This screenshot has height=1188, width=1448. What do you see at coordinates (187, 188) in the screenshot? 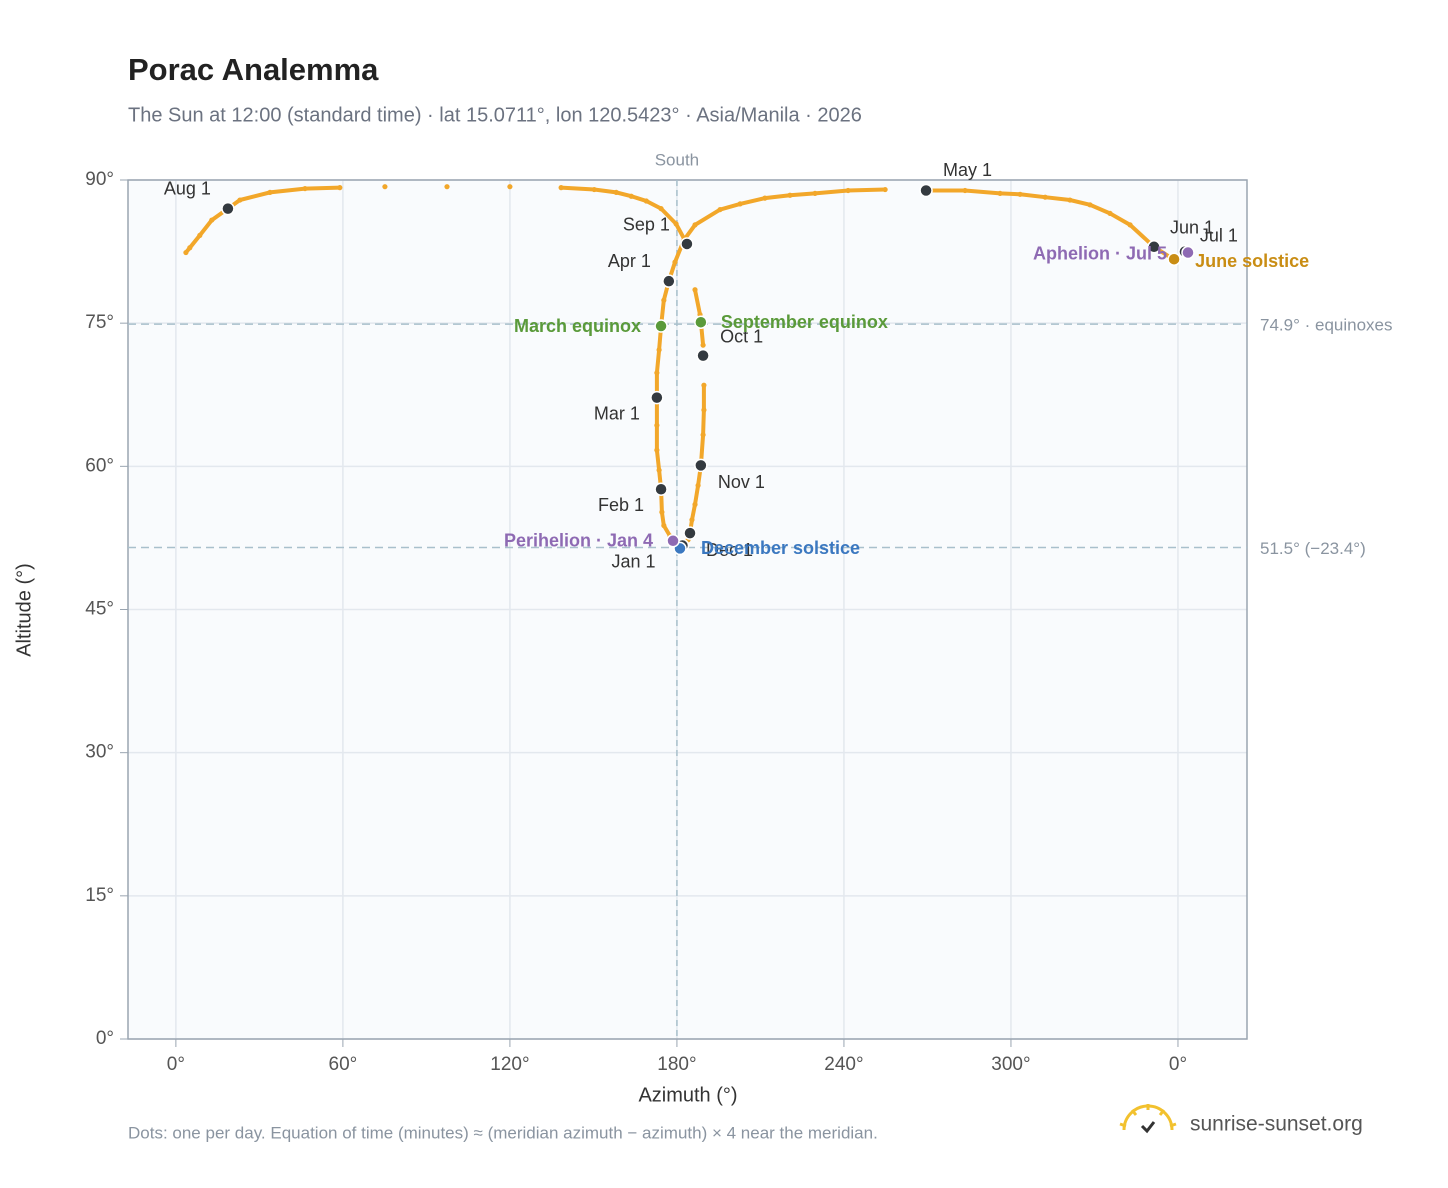
I see `marker-label: Aug 1` at bounding box center [187, 188].